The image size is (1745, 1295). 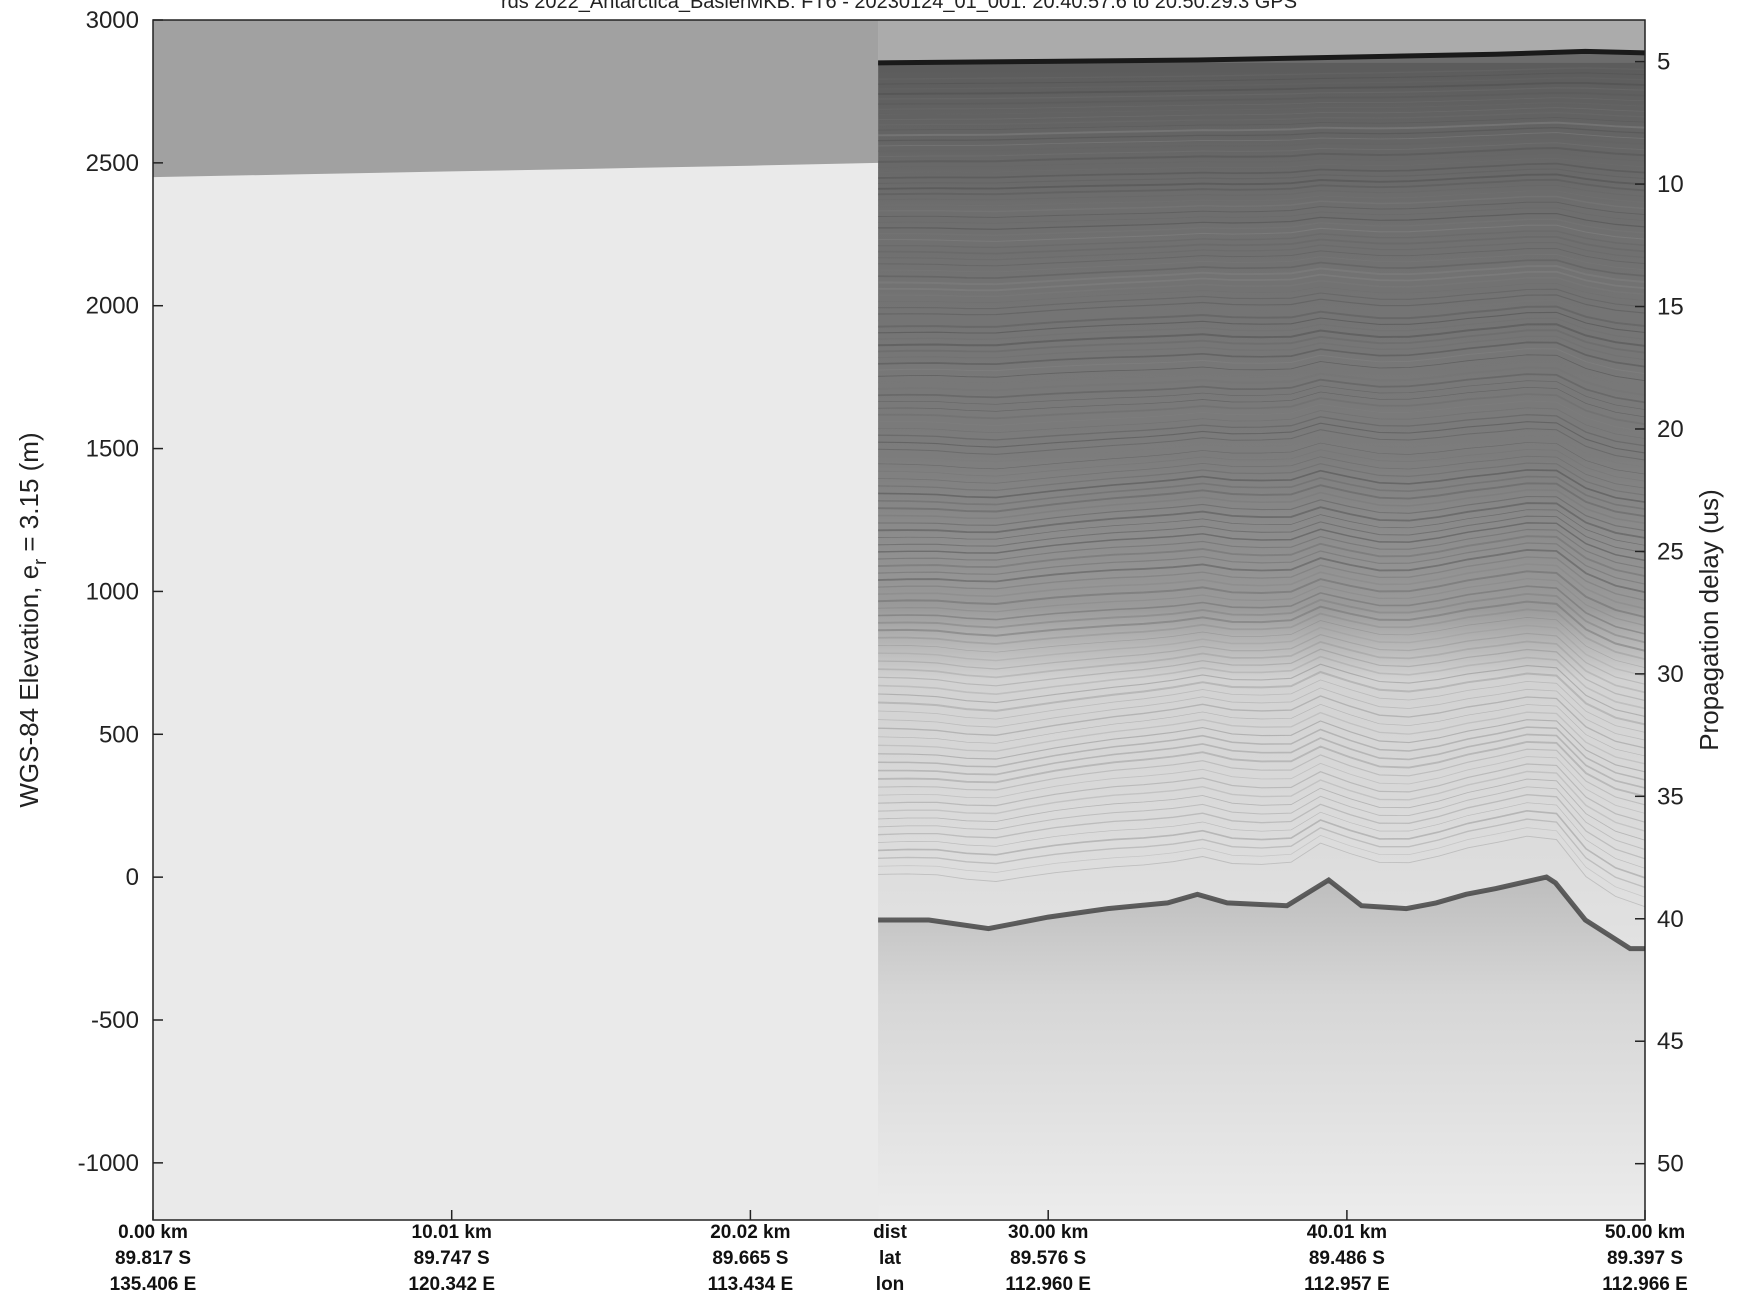 What do you see at coordinates (451, 1284) in the screenshot?
I see `x-tick-label-lon: 120.342 E` at bounding box center [451, 1284].